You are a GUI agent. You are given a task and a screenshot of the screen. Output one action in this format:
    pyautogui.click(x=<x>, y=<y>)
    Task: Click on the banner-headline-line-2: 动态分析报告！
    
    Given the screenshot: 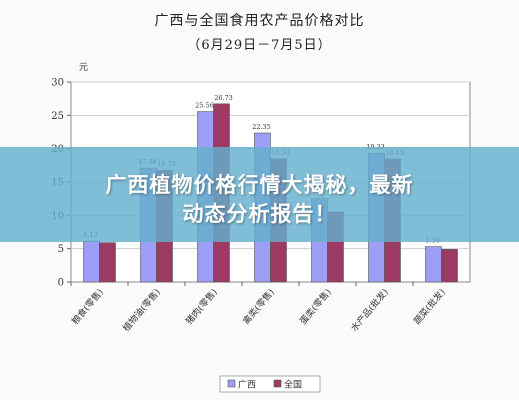 What is the action you would take?
    pyautogui.click(x=259, y=214)
    